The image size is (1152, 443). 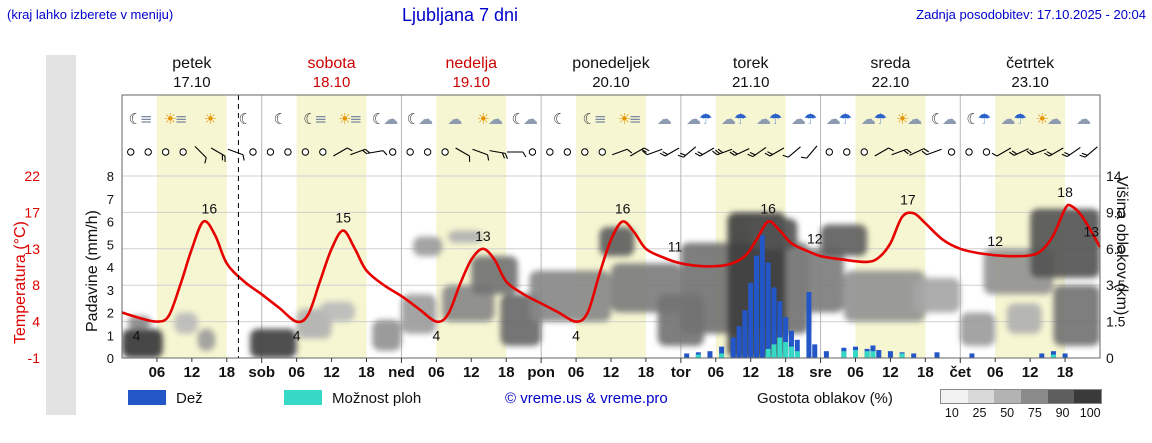 What do you see at coordinates (377, 398) in the screenshot?
I see `showers-legend-label: Možnost ploh` at bounding box center [377, 398].